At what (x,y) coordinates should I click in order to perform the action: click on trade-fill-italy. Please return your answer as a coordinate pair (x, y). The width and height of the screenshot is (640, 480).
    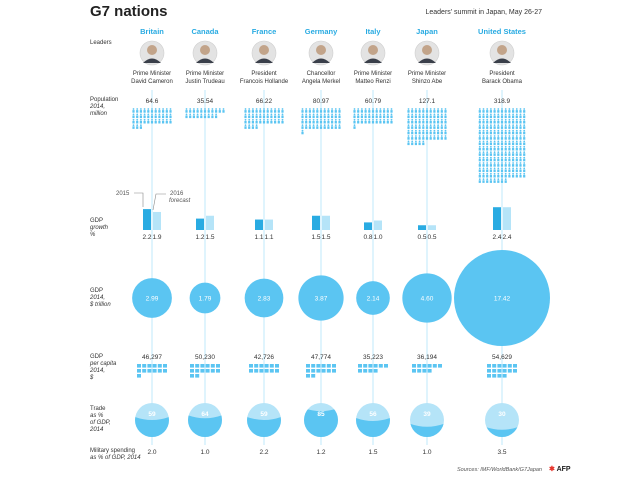
    Looking at the image, I should click on (373, 427).